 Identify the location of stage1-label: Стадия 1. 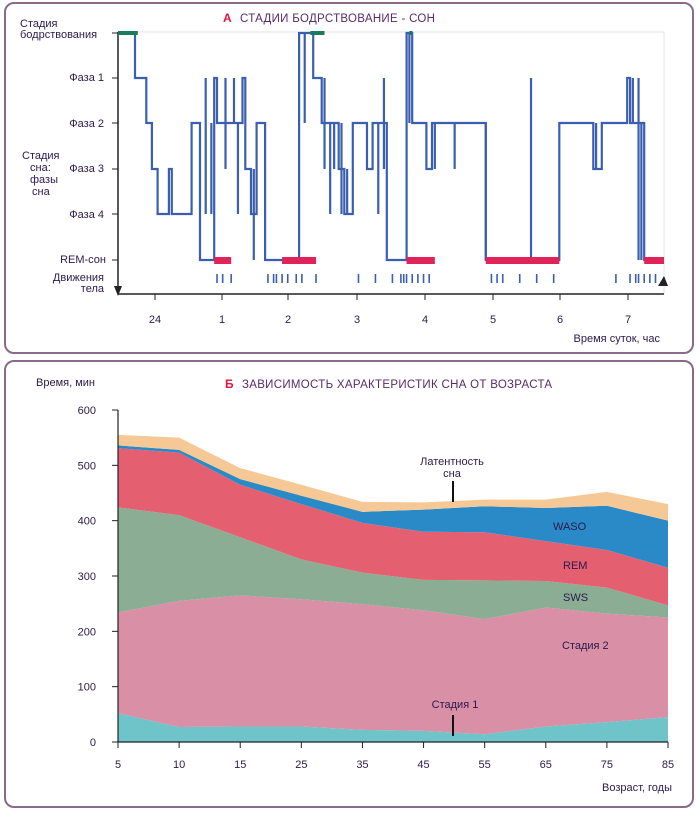
(455, 705).